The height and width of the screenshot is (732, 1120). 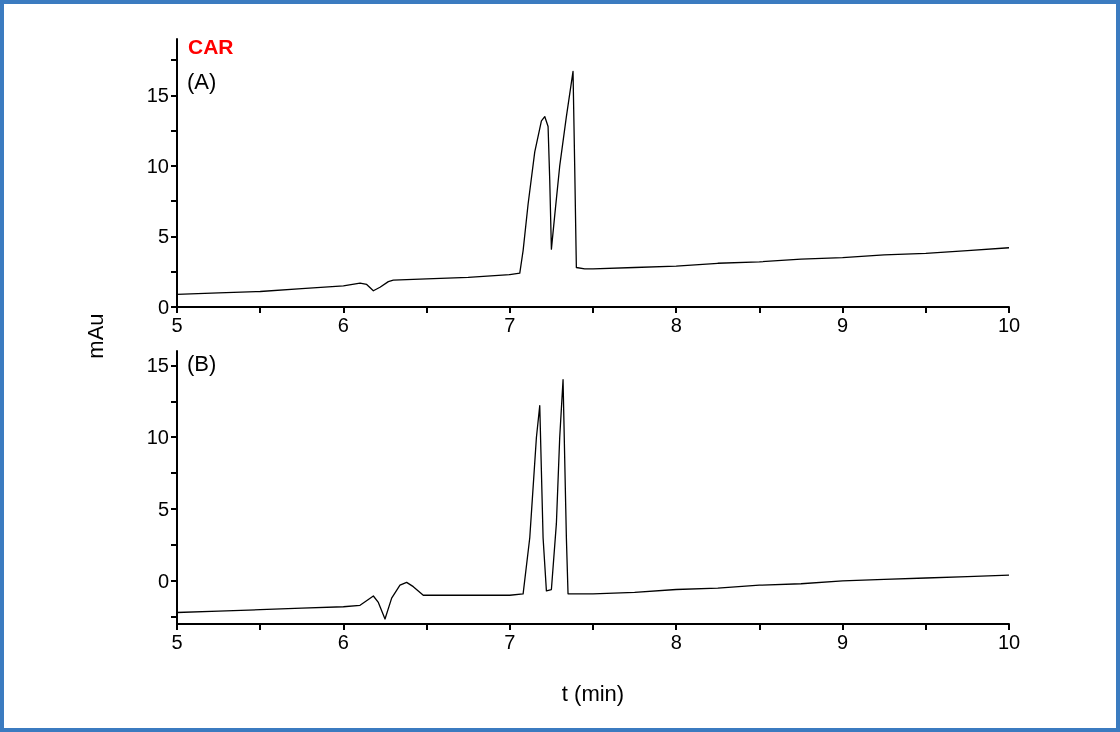 I want to click on chart-title: CAR, so click(x=211, y=46).